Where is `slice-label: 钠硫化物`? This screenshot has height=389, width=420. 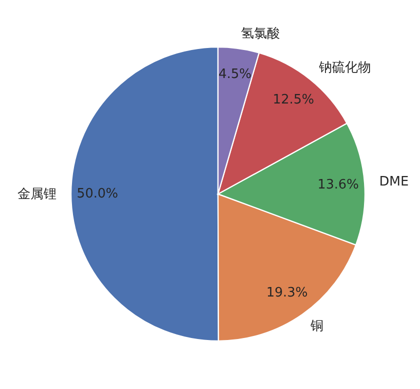 slice-label: 钠硫化物 is located at coordinates (345, 68).